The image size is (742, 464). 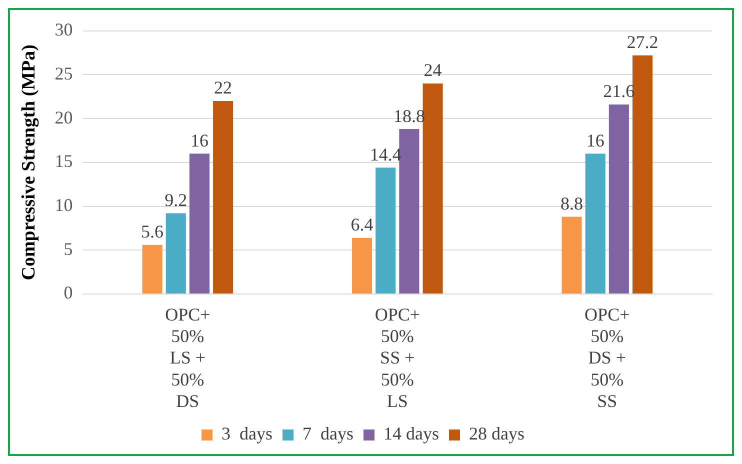 What do you see at coordinates (68, 248) in the screenshot?
I see `y-tick-label: 5` at bounding box center [68, 248].